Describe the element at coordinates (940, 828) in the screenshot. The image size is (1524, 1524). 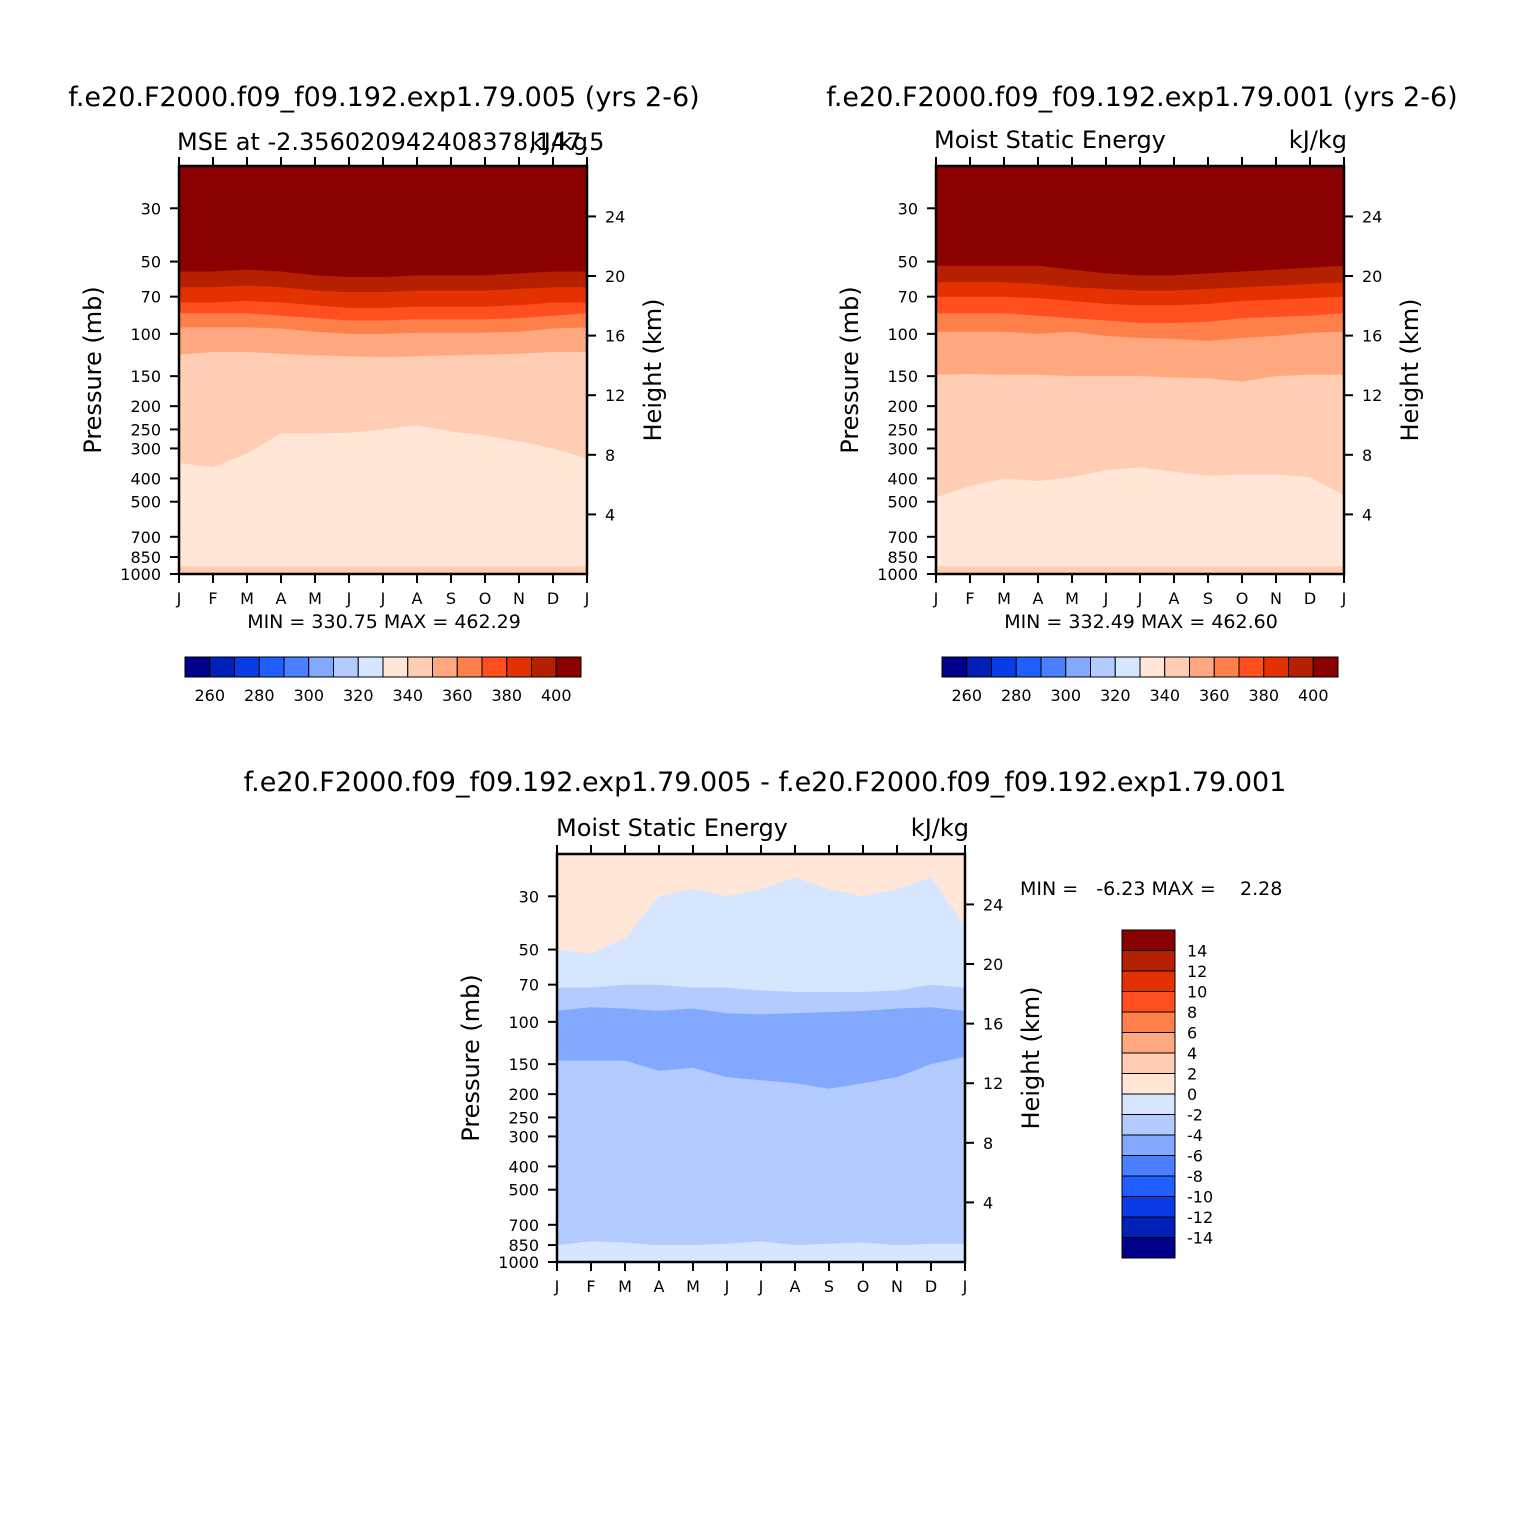
I see `panel-3-right-label: kJ/kg` at that location.